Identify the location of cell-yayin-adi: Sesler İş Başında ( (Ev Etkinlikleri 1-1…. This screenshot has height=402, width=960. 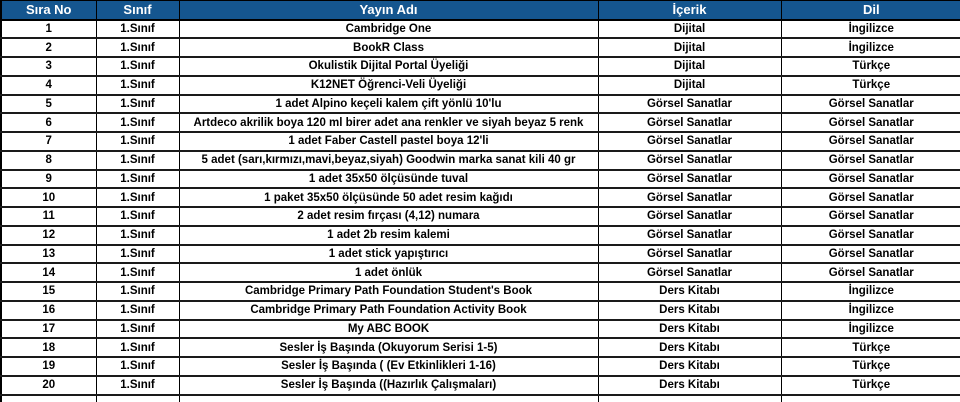
(388, 366).